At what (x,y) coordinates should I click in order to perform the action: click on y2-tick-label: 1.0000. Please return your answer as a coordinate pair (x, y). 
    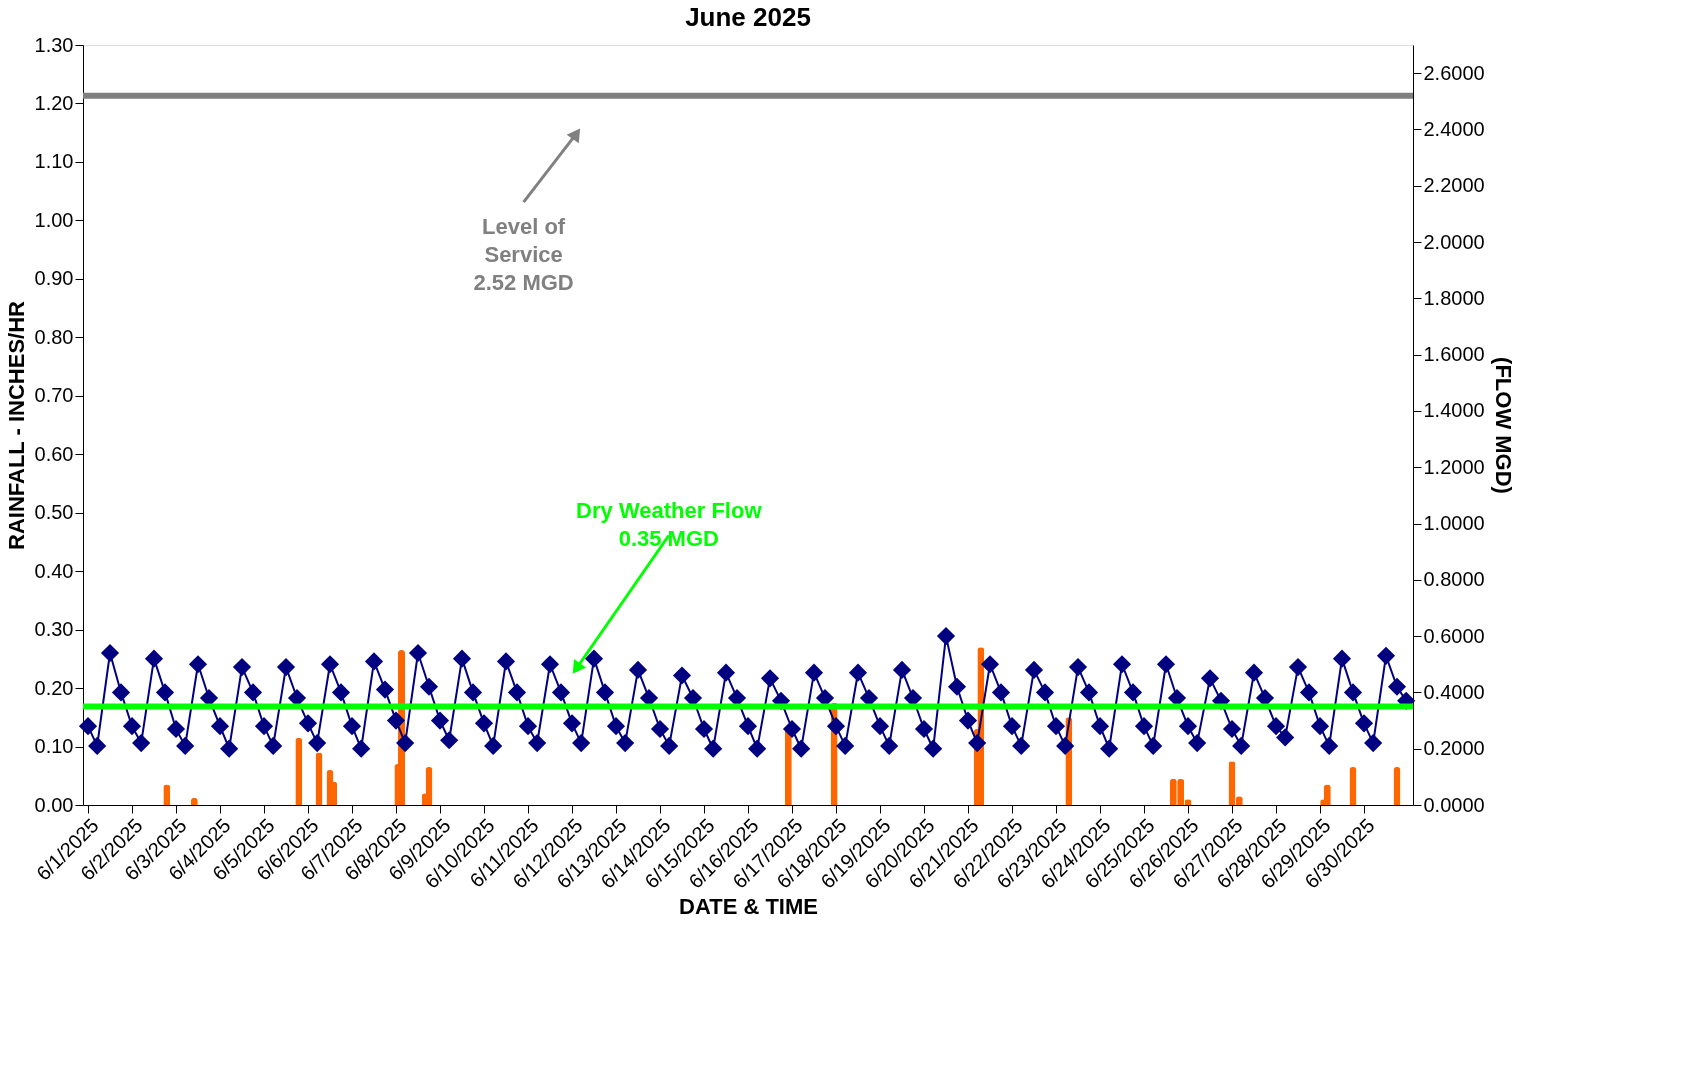
    Looking at the image, I should click on (1454, 523).